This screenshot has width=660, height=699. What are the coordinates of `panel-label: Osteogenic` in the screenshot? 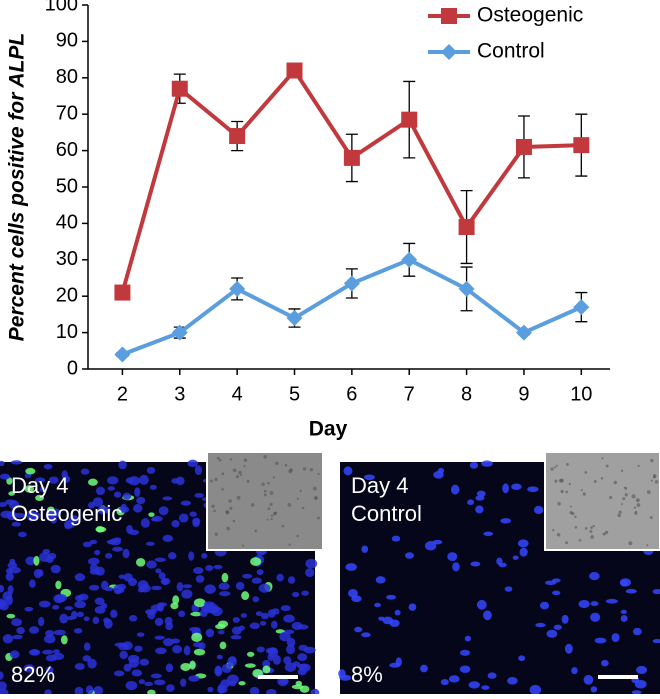 It's located at (66, 513).